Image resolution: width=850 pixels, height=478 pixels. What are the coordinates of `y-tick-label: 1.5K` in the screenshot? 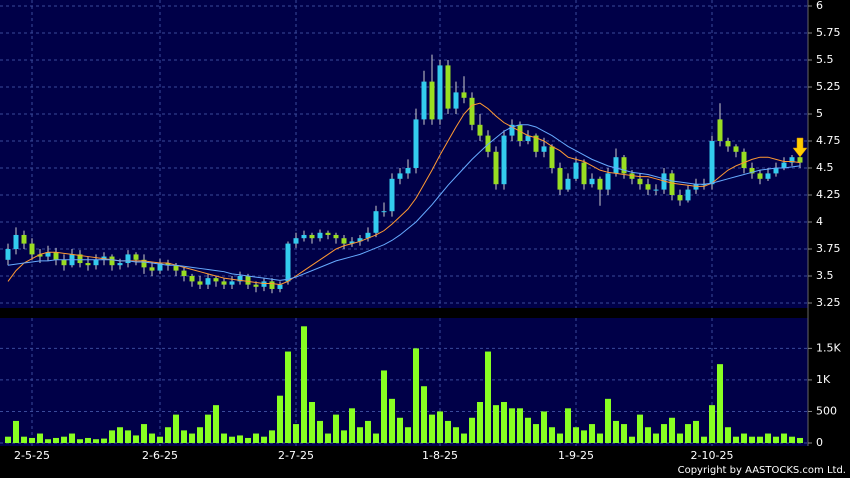 It's located at (828, 347).